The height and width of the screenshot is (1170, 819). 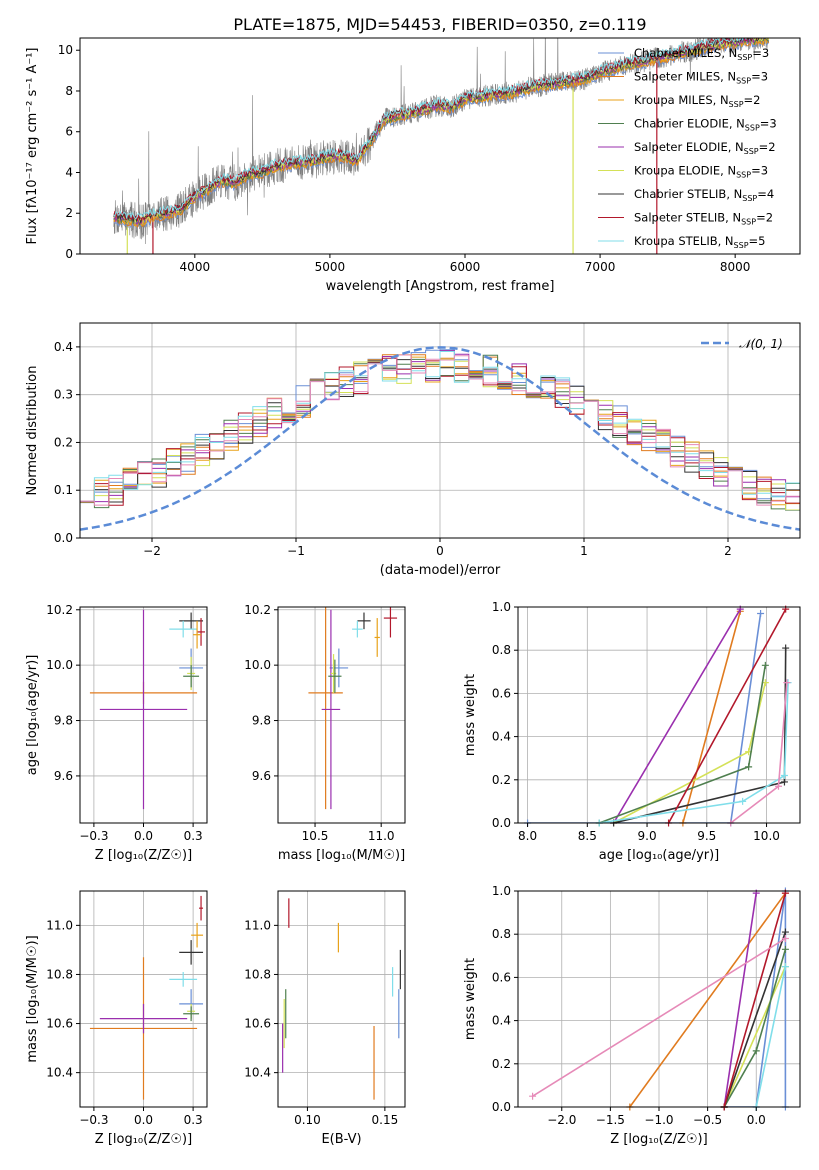 What do you see at coordinates (707, 1120) in the screenshot?
I see `x-tick-label: −0.5` at bounding box center [707, 1120].